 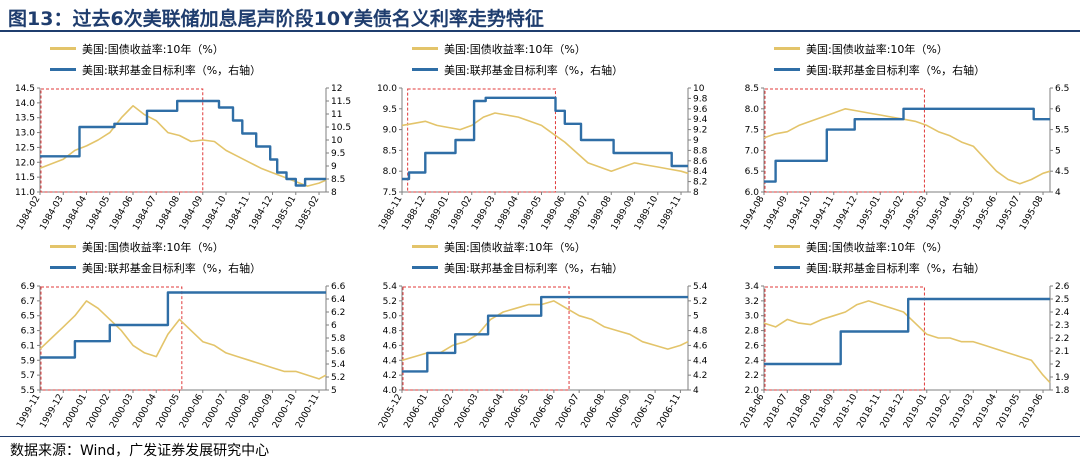 What do you see at coordinates (700, 131) in the screenshot?
I see `right-tick-label: 9.2` at bounding box center [700, 131].